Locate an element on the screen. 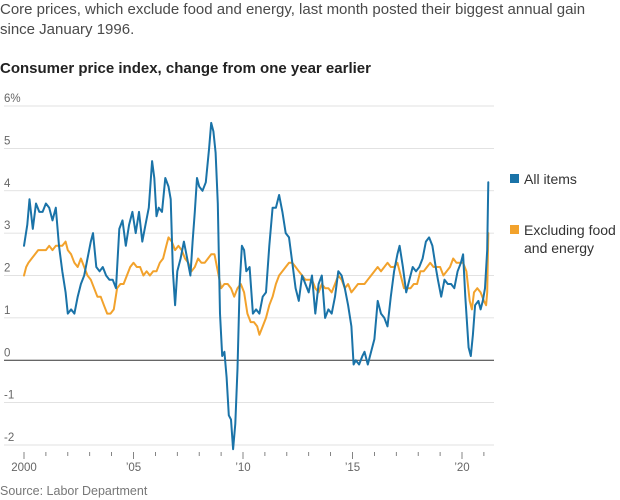 The height and width of the screenshot is (500, 620). x-tick-label: 2000 is located at coordinates (24, 468).